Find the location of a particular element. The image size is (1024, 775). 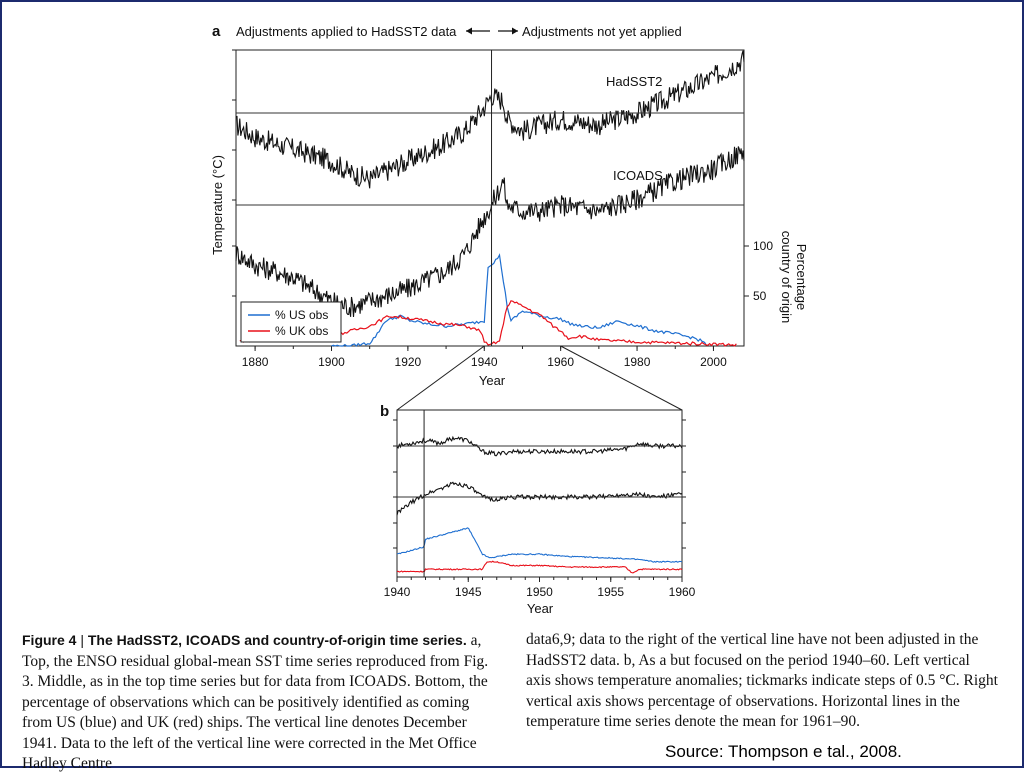

panel-a-xlabel: Year is located at coordinates (492, 380).